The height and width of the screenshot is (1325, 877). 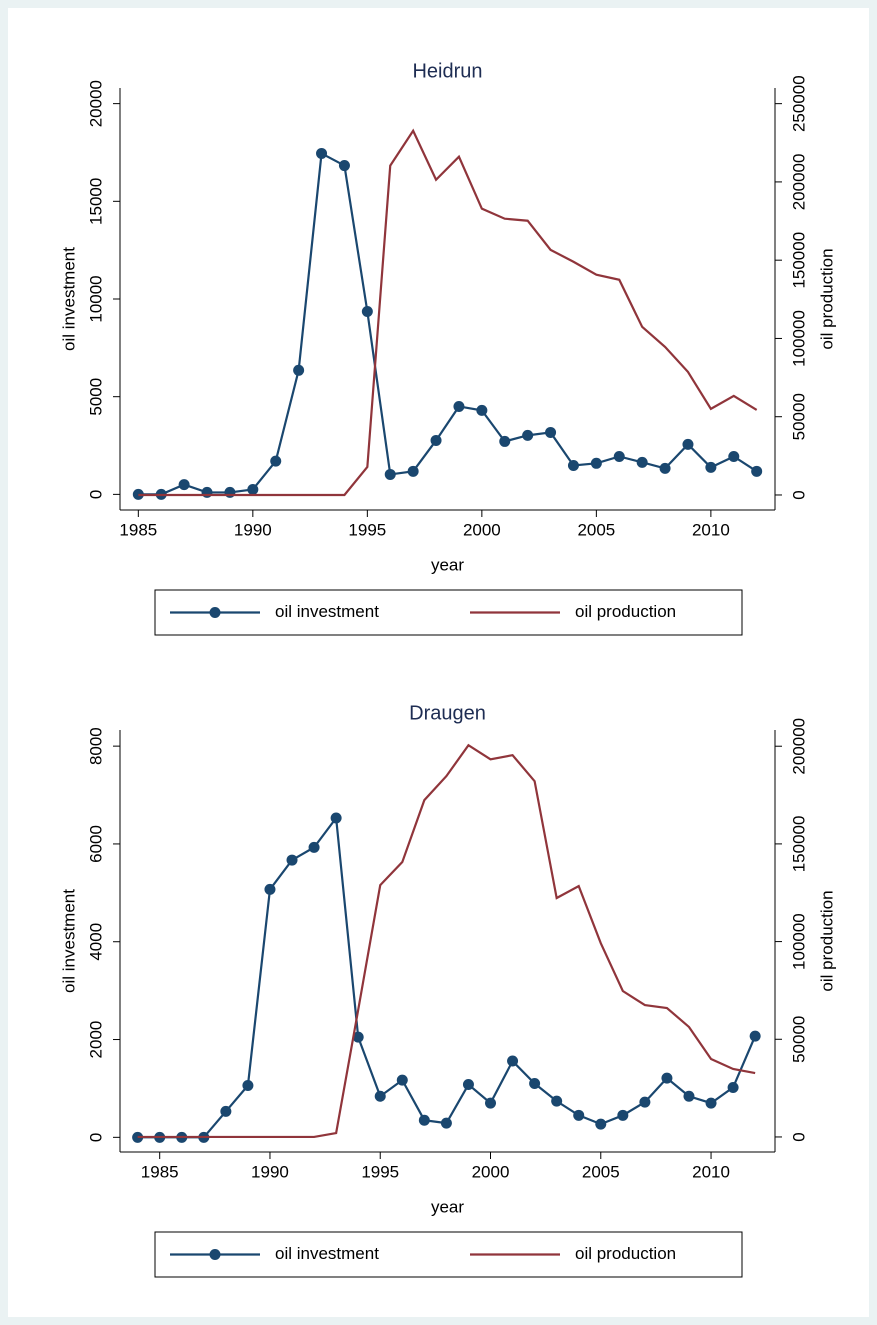 I want to click on y-tick-label: 20000, so click(x=95, y=103).